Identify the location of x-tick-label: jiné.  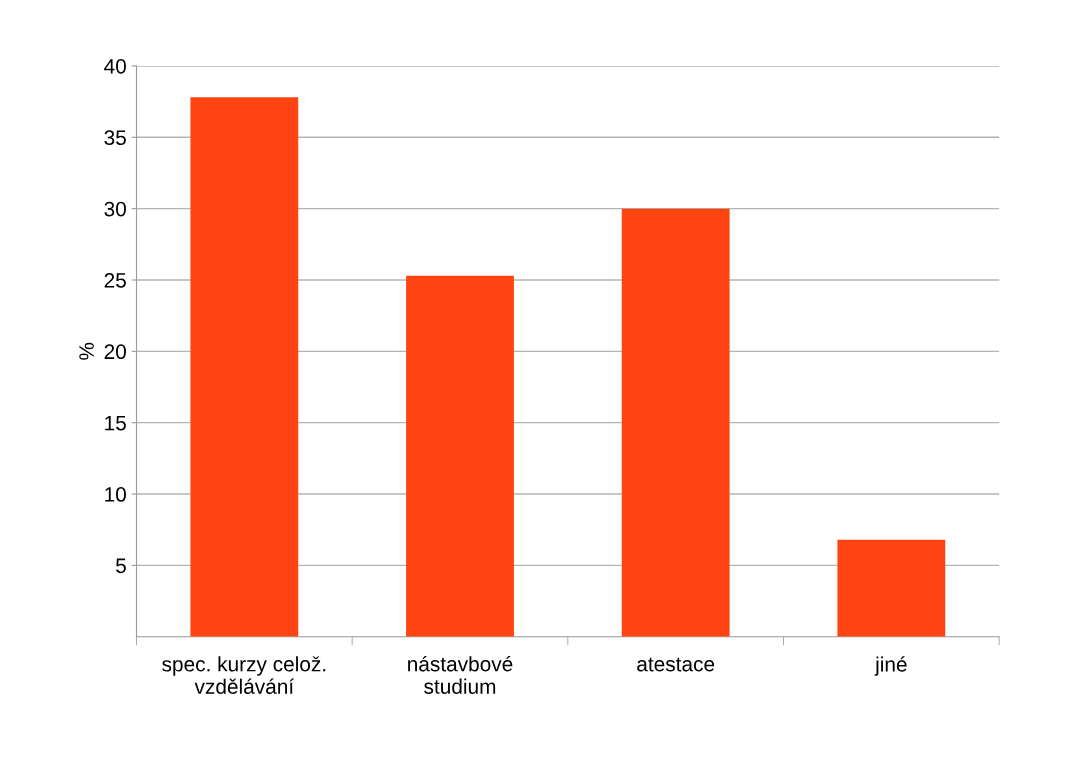
(890, 666).